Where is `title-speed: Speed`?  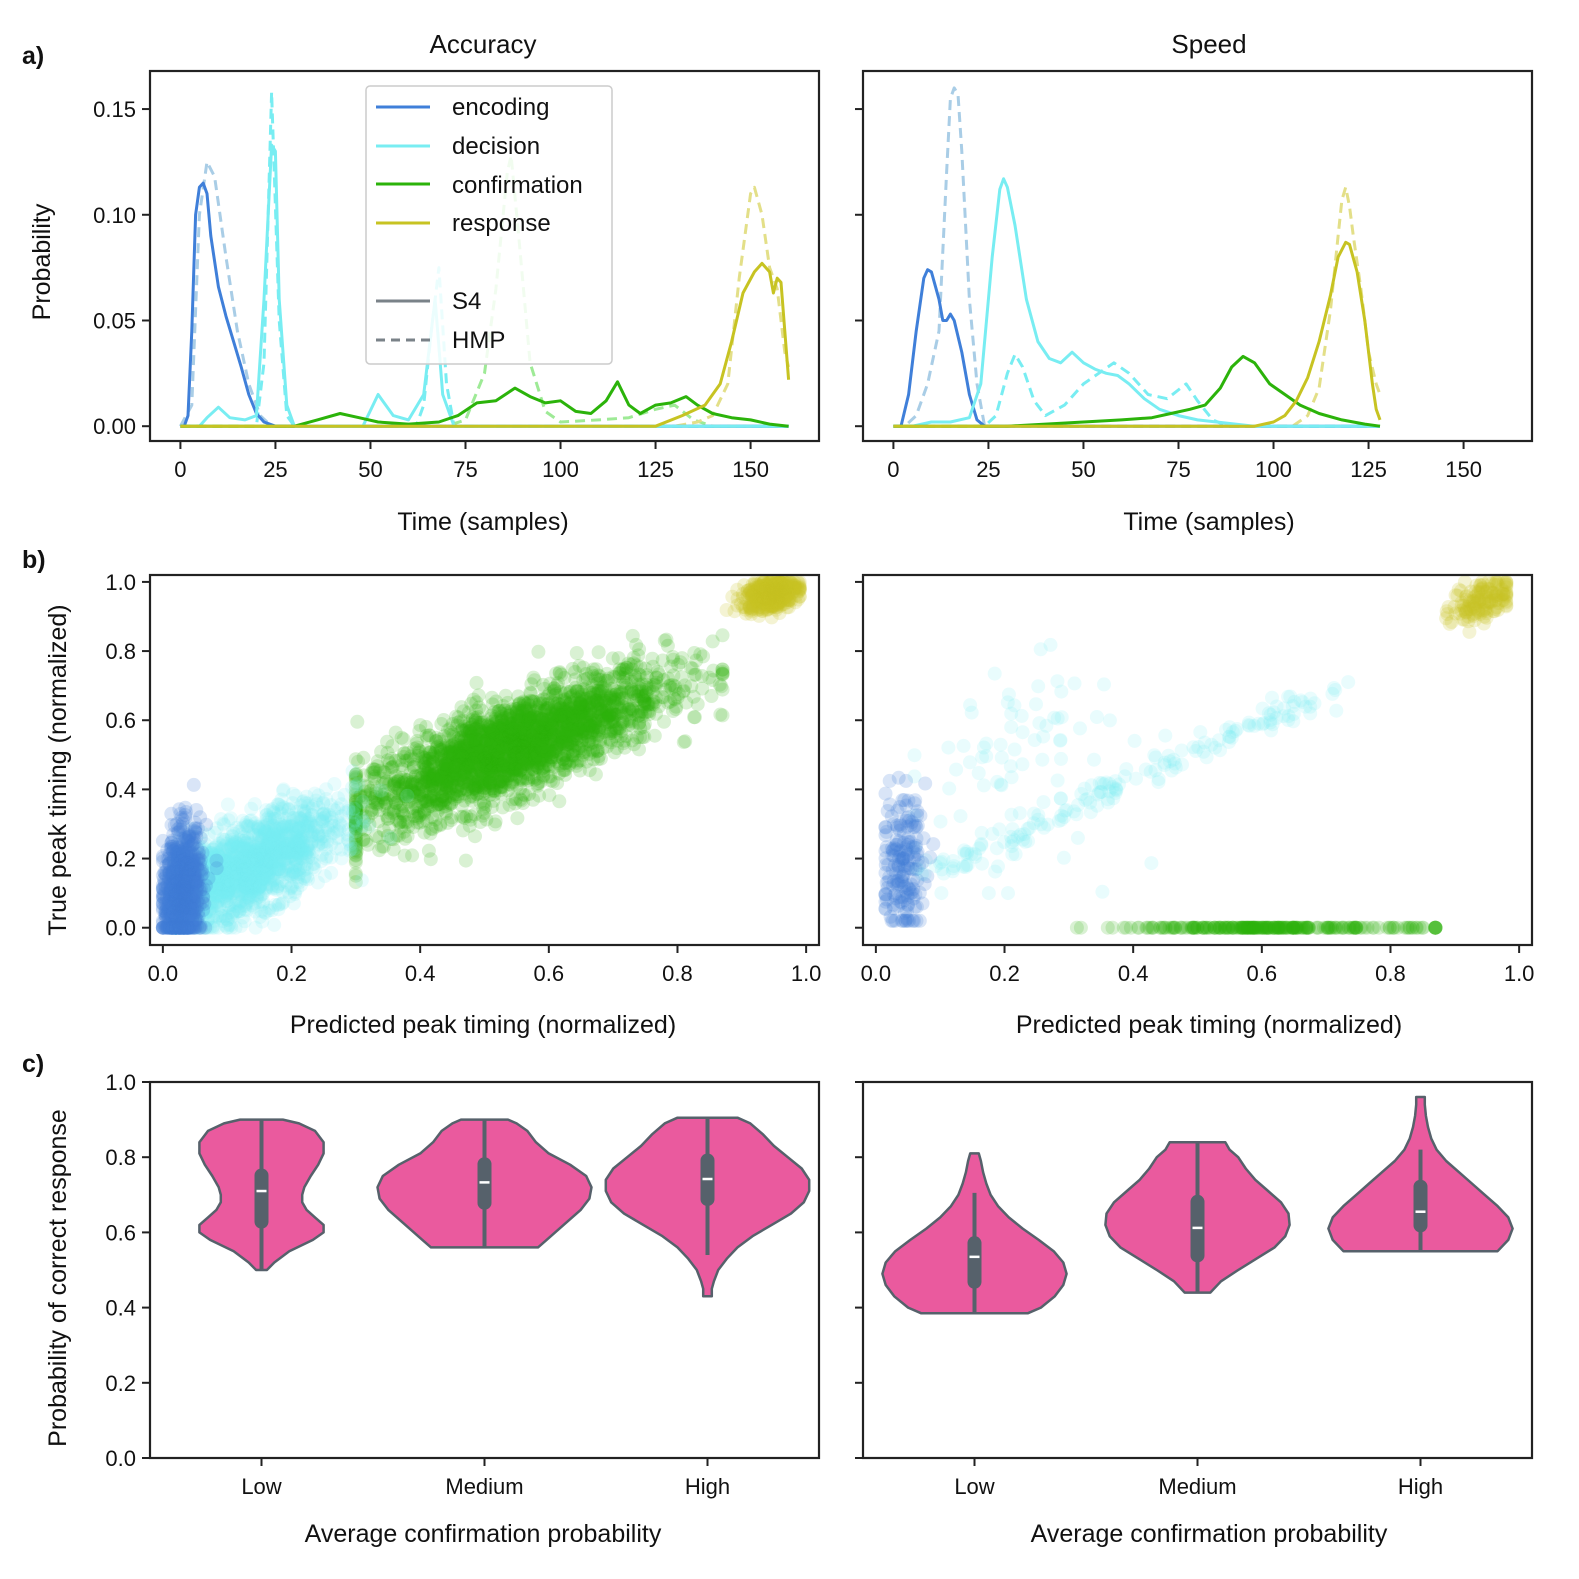
title-speed: Speed is located at coordinates (1208, 44).